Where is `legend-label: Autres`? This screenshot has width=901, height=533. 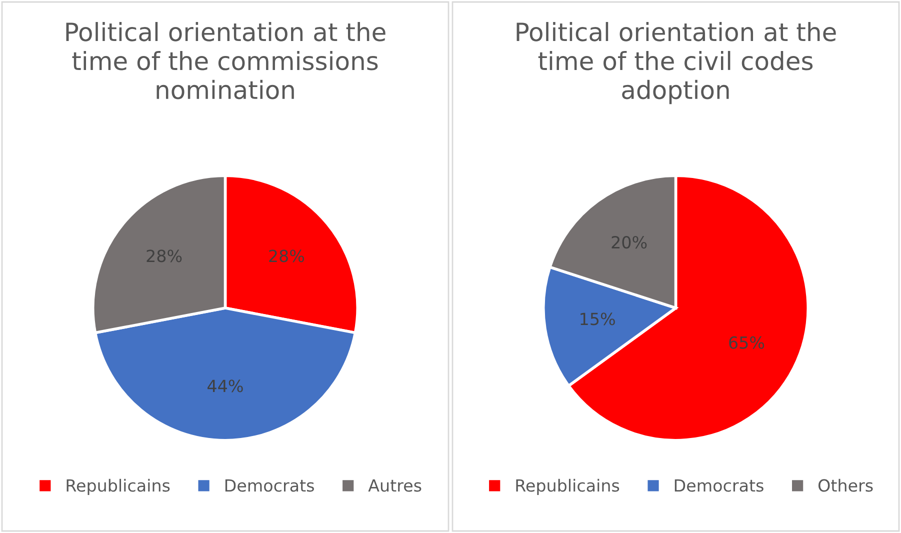
legend-label: Autres is located at coordinates (395, 485).